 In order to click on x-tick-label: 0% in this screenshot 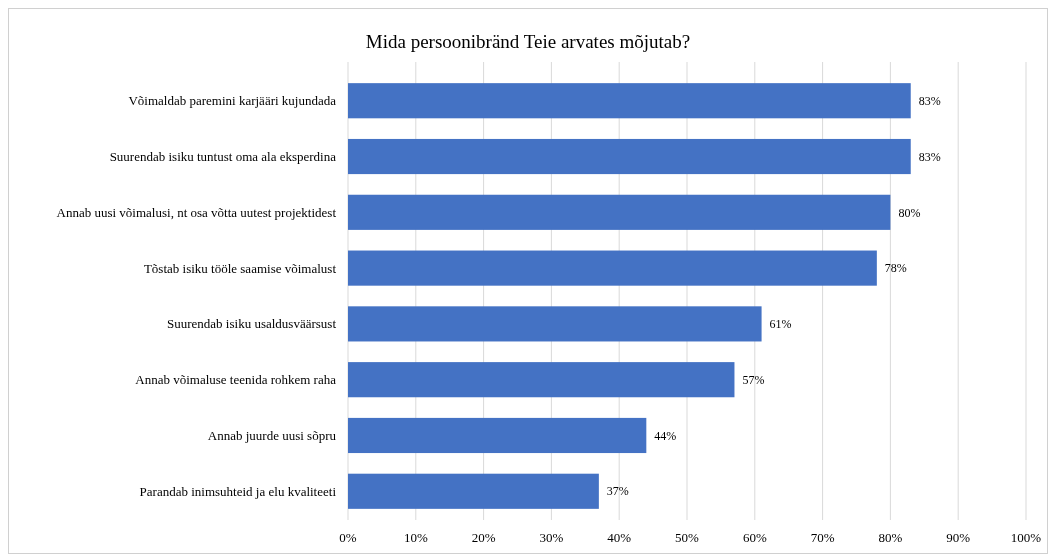, I will do `click(348, 537)`.